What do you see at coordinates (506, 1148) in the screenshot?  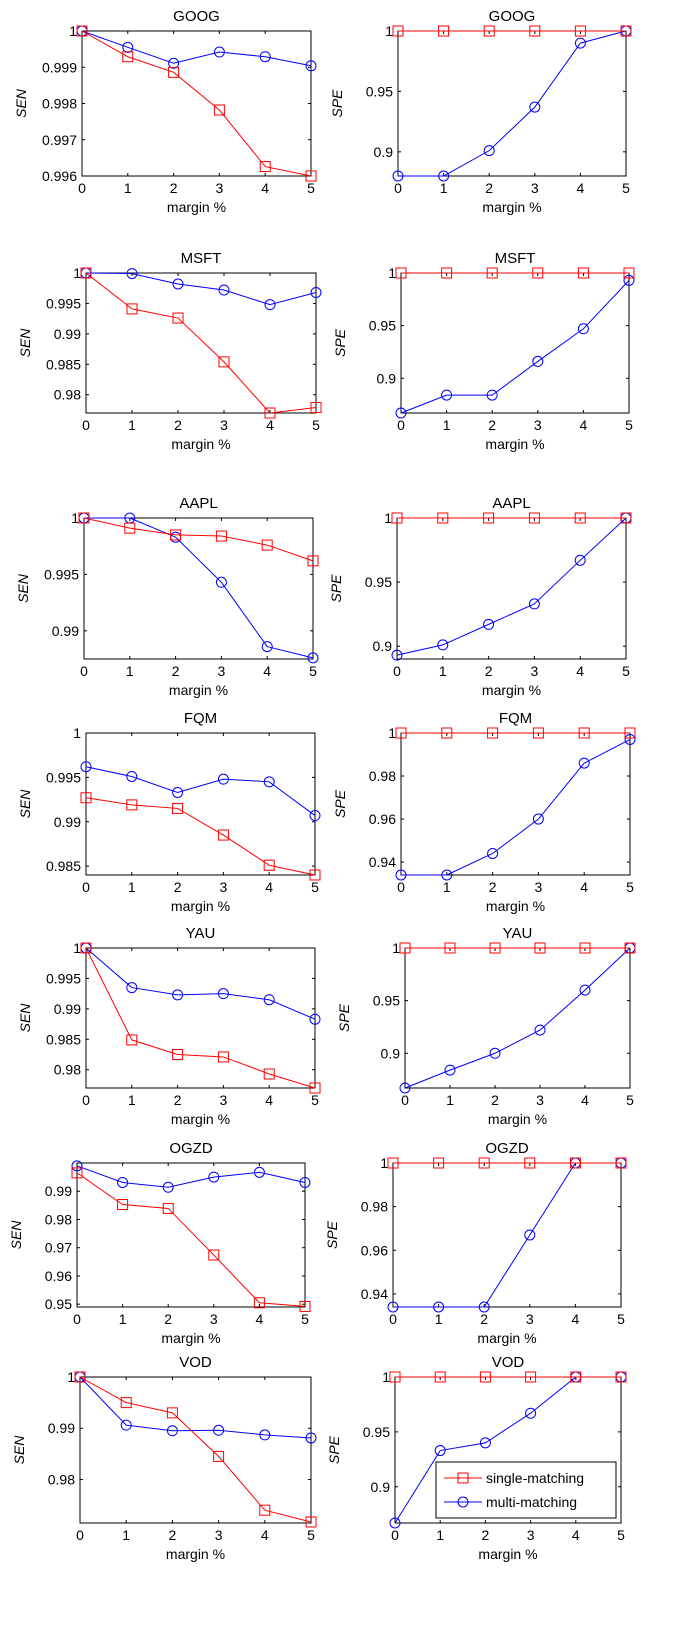 I see `panel-title: OGZD` at bounding box center [506, 1148].